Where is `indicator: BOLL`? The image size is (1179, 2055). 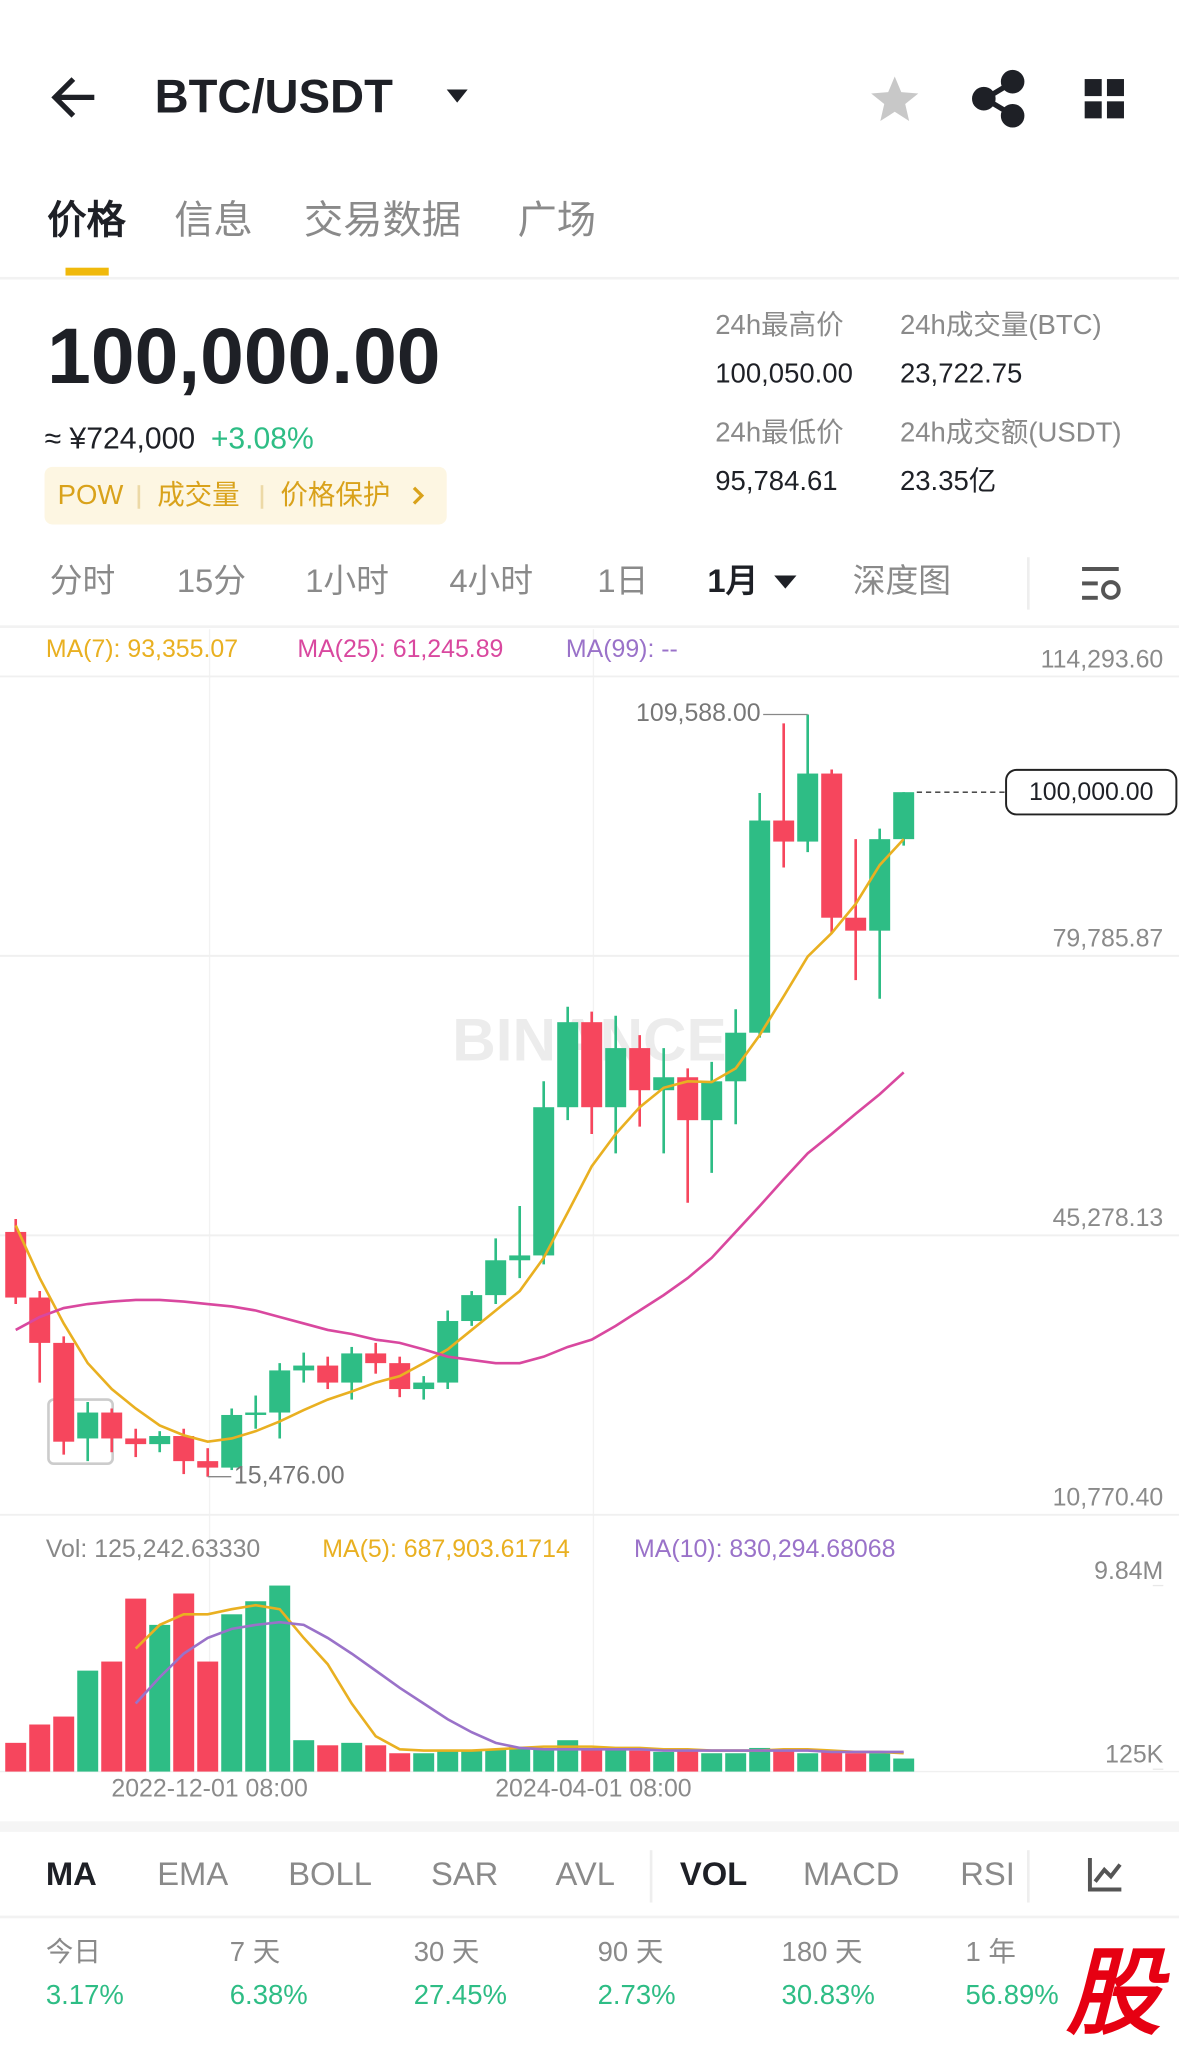
indicator: BOLL is located at coordinates (330, 1873).